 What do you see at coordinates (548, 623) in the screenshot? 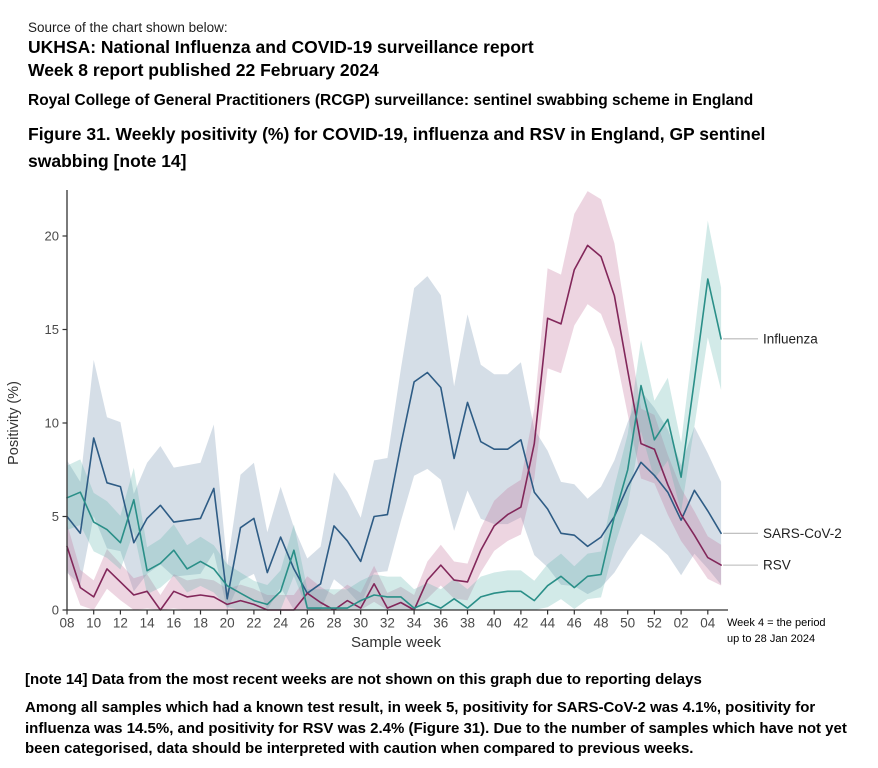
I see `x-tick-label: 44` at bounding box center [548, 623].